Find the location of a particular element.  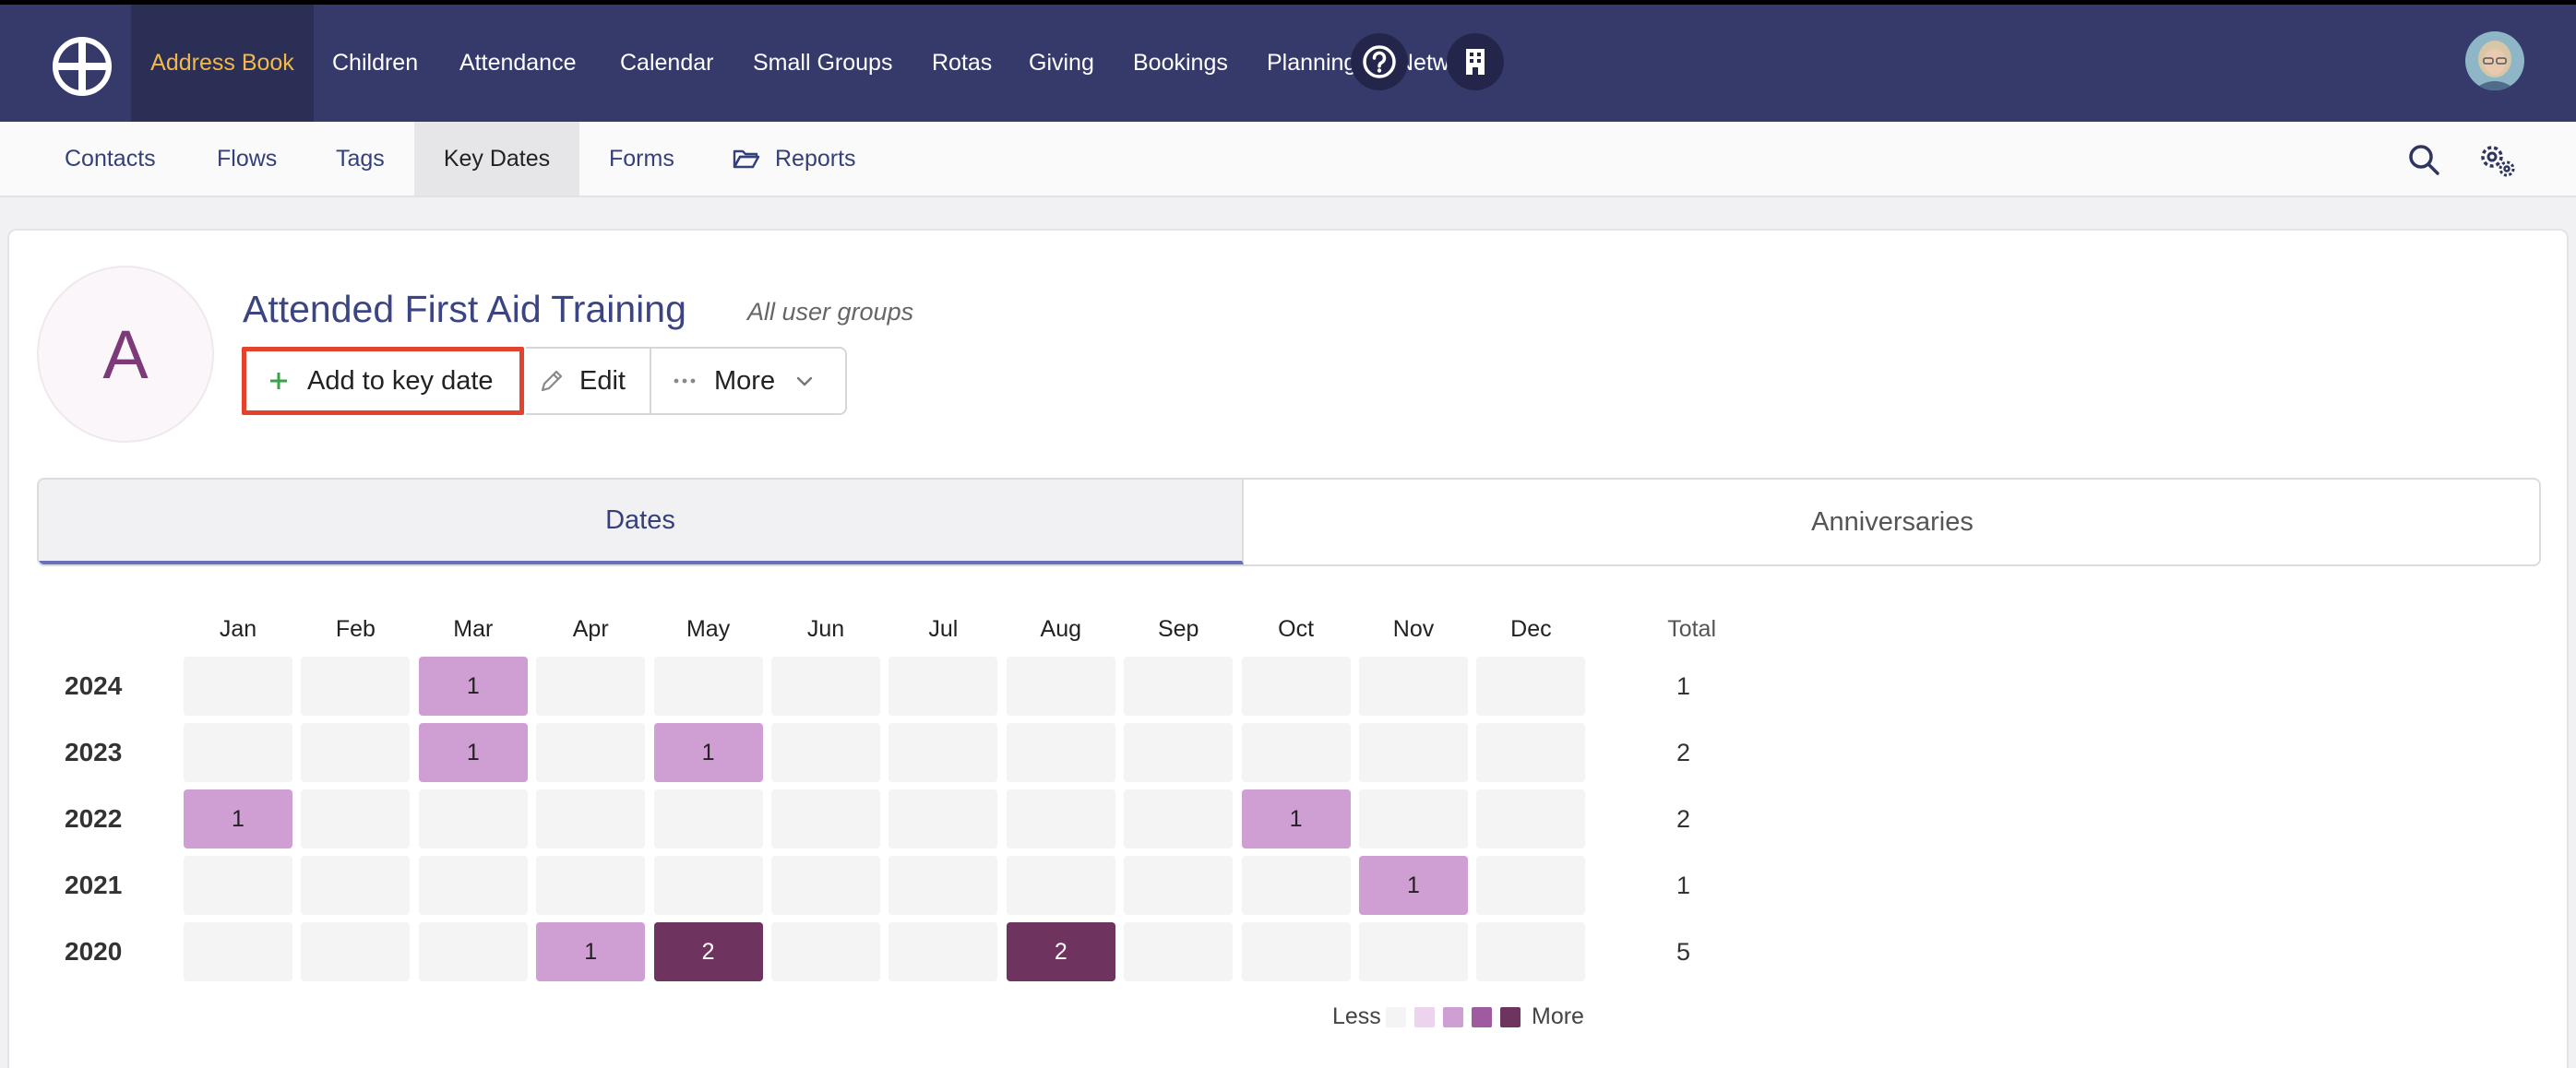

total-header: Total is located at coordinates (1691, 629).